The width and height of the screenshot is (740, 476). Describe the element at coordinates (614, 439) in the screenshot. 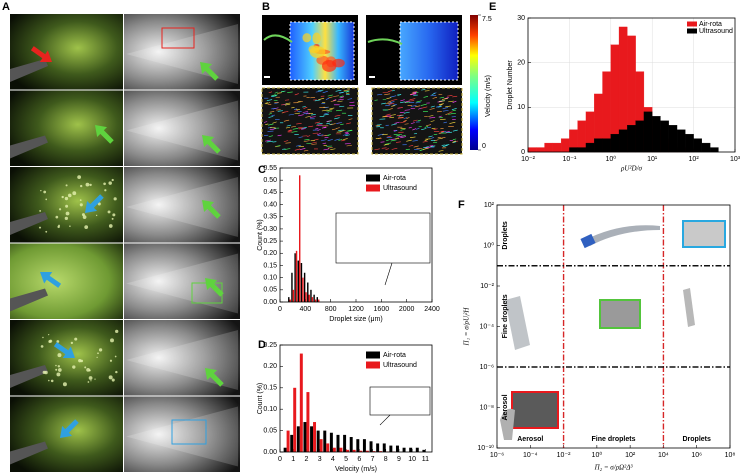

I see `regime-column-label: Fine droplets` at that location.